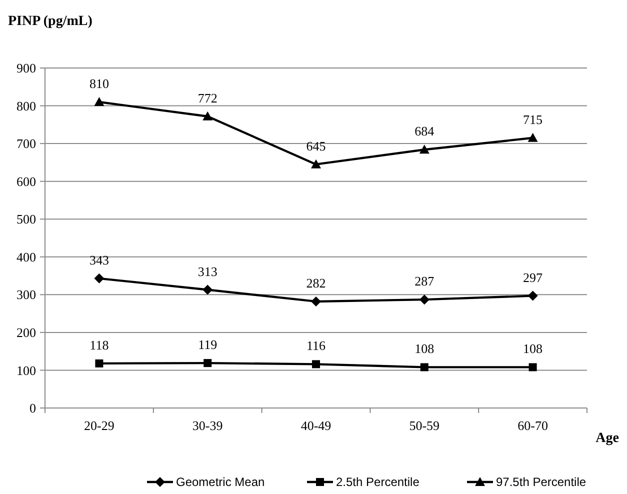 The height and width of the screenshot is (494, 627). What do you see at coordinates (533, 119) in the screenshot?
I see `data-label: 715` at bounding box center [533, 119].